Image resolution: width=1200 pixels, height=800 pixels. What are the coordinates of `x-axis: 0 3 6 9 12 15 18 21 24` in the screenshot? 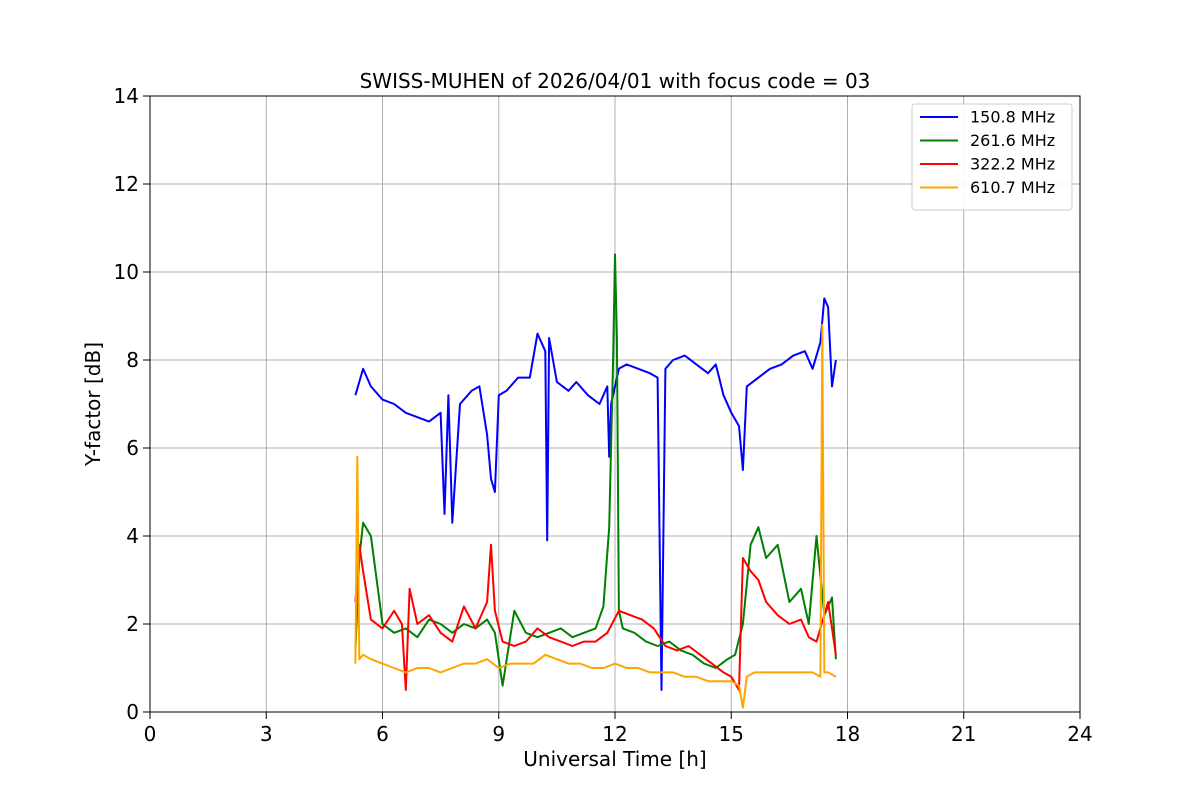 It's located at (618, 729).